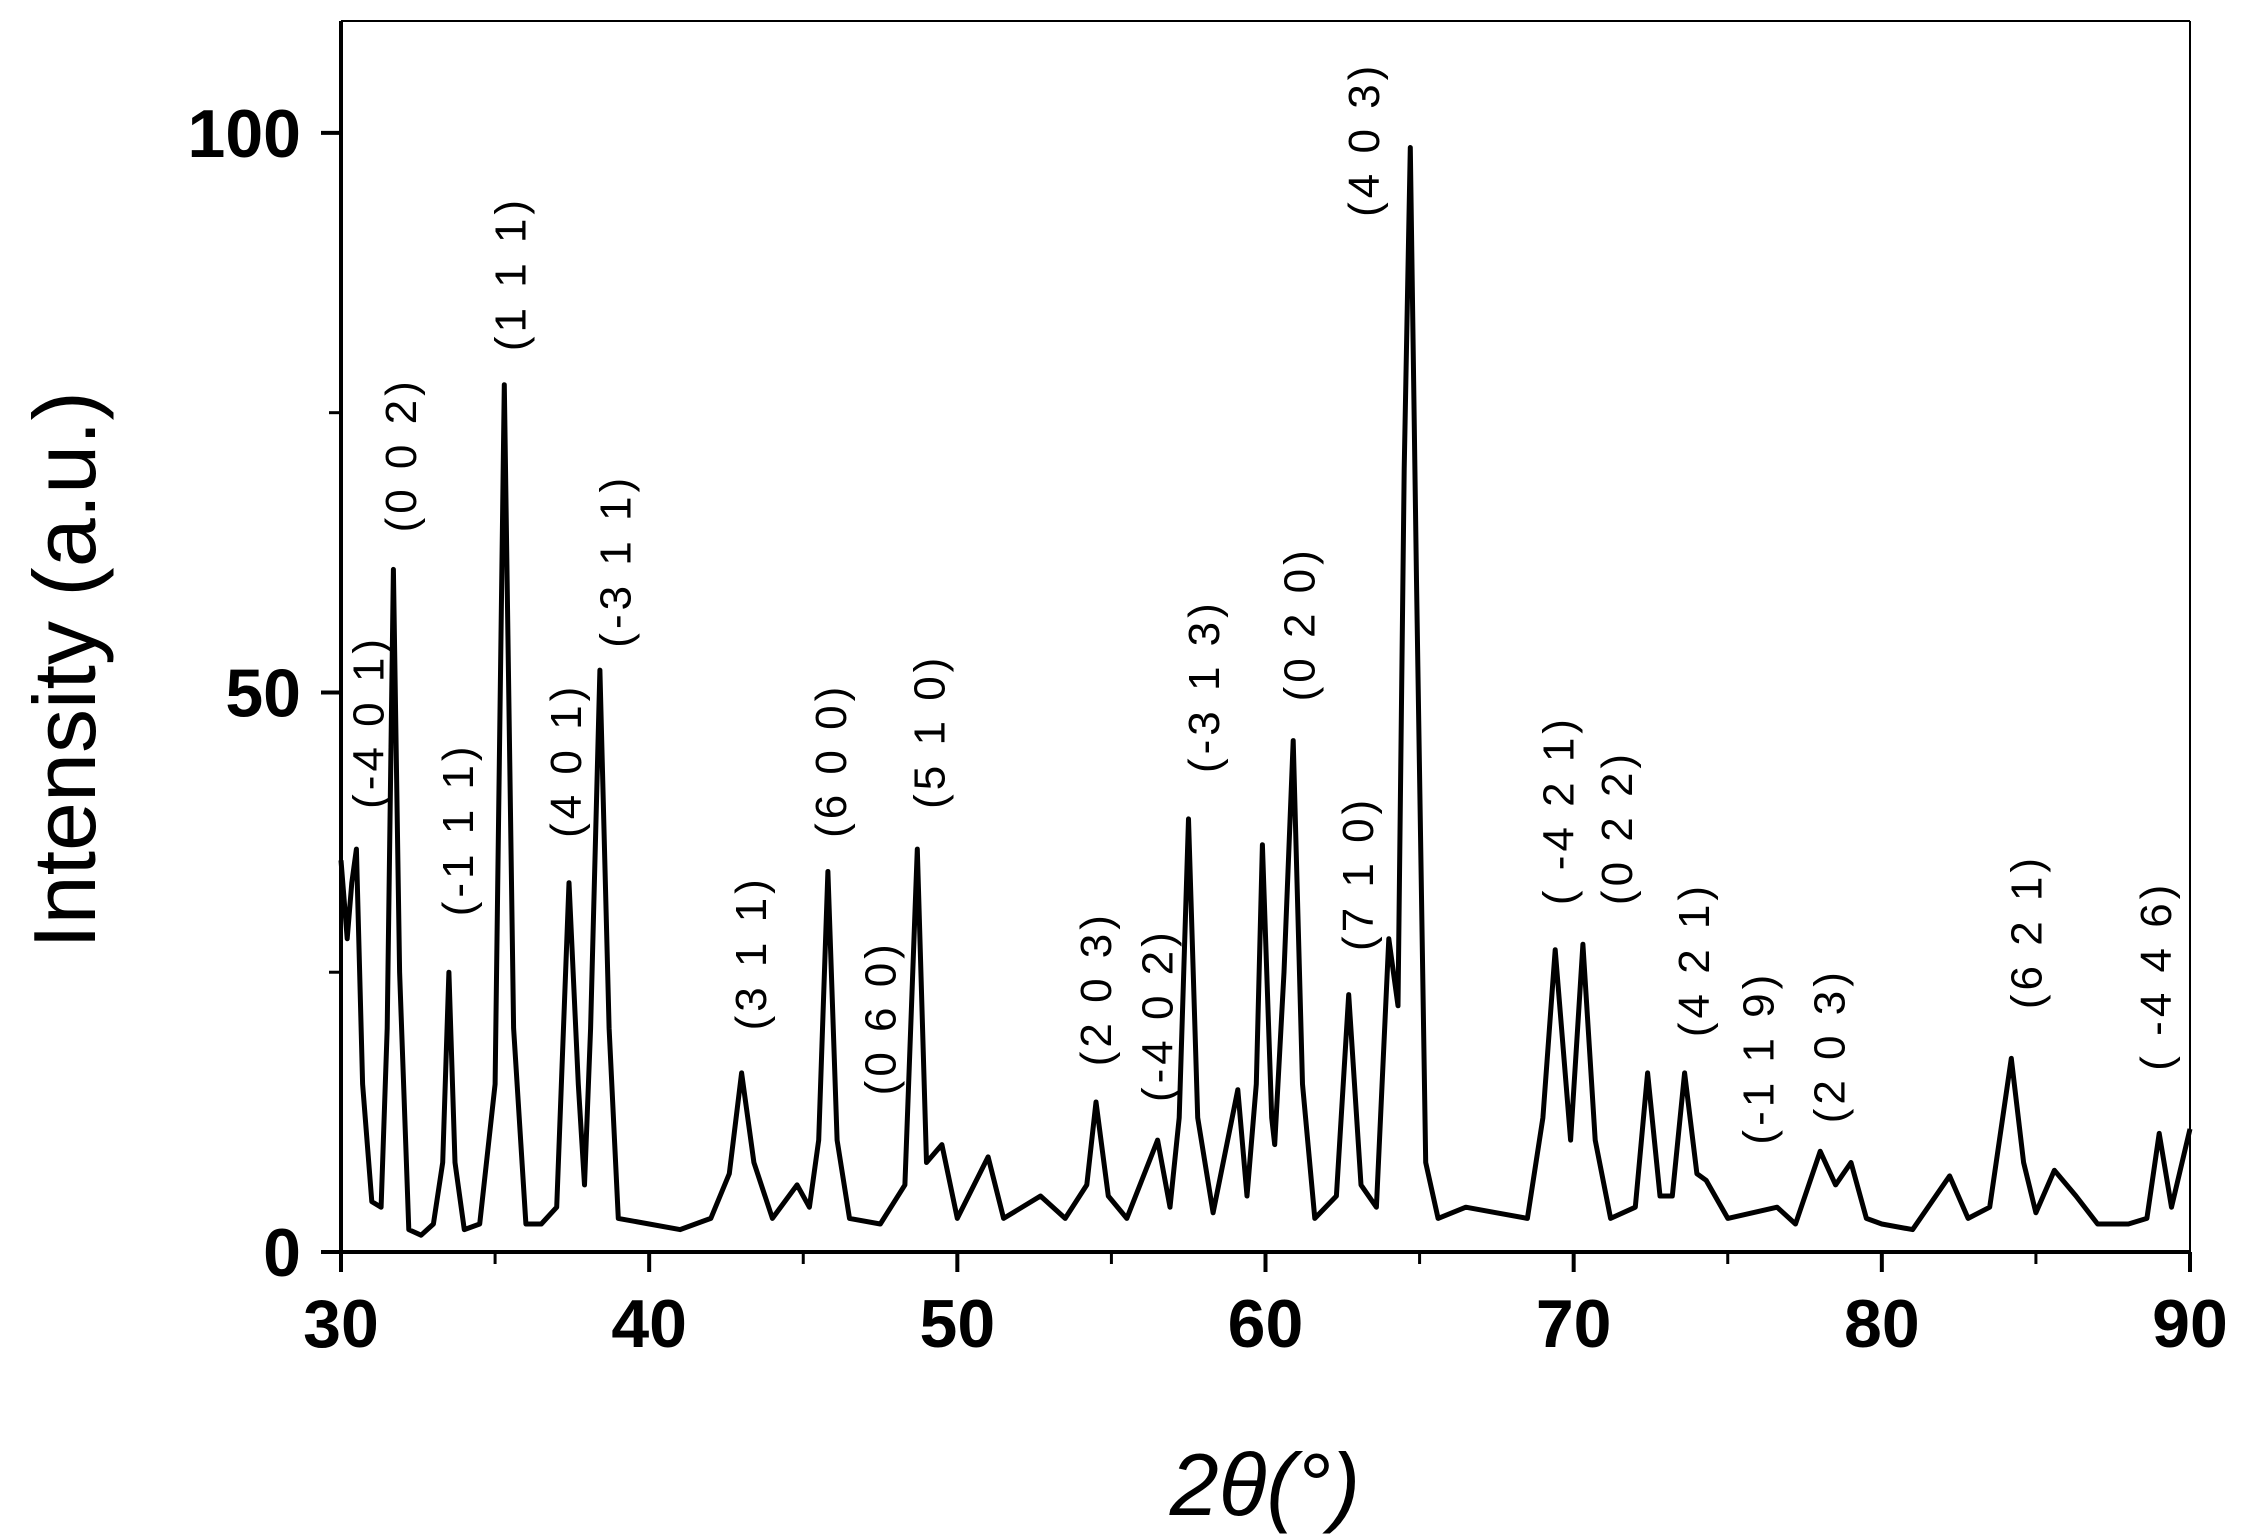  I want to click on x-tick-label: 70, so click(1574, 1324).